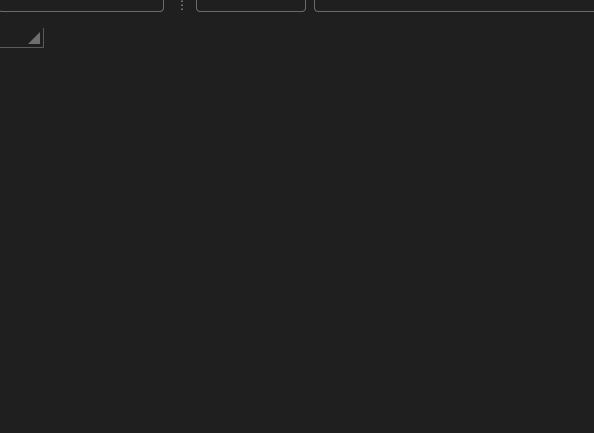 This screenshot has height=433, width=594. I want to click on name-box, so click(82, 6).